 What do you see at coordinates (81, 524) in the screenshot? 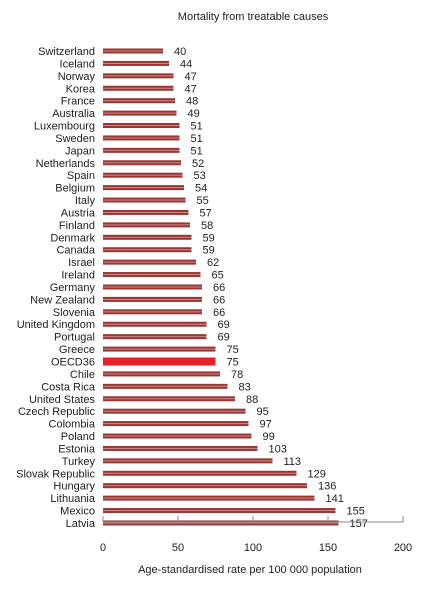
I see `category-label: Latvia` at bounding box center [81, 524].